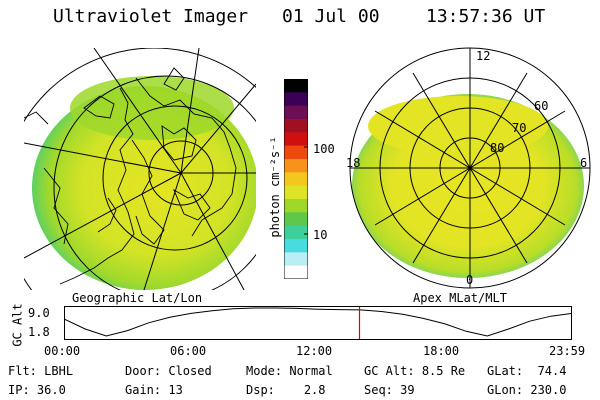  Describe the element at coordinates (324, 149) in the screenshot. I see `colorbar-tick-100: 100` at that location.